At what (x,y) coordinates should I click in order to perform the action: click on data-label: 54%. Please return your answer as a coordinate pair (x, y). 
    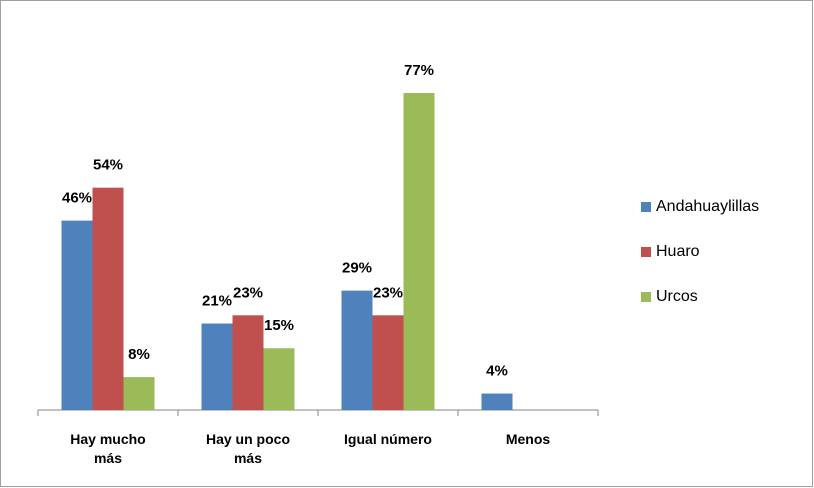
    Looking at the image, I should click on (108, 165).